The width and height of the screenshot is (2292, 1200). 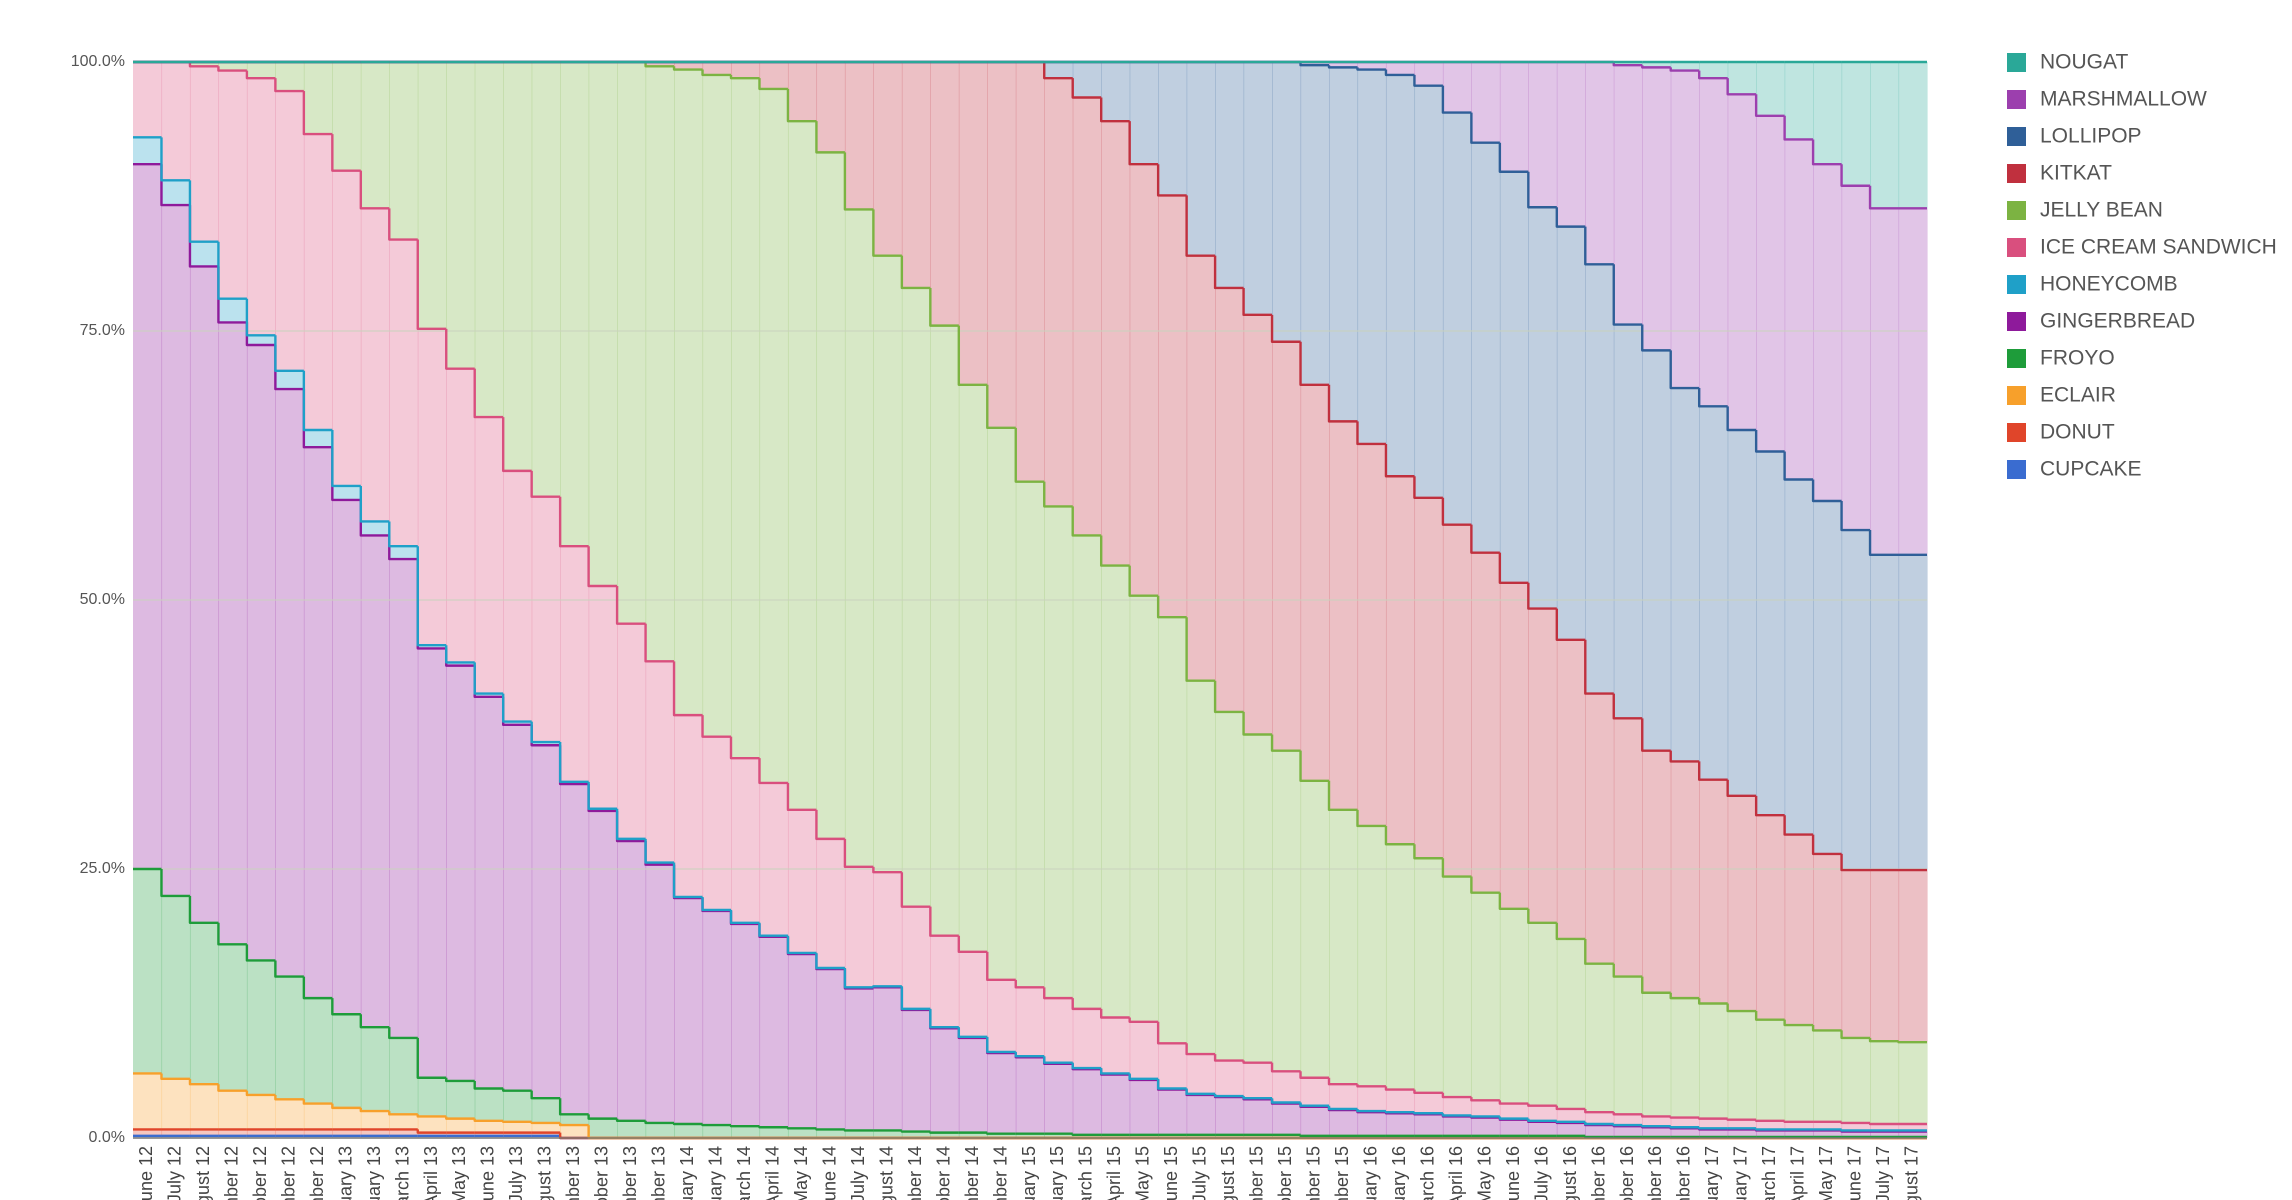 I want to click on x-tick-label: April 16, so click(x=1456, y=1173).